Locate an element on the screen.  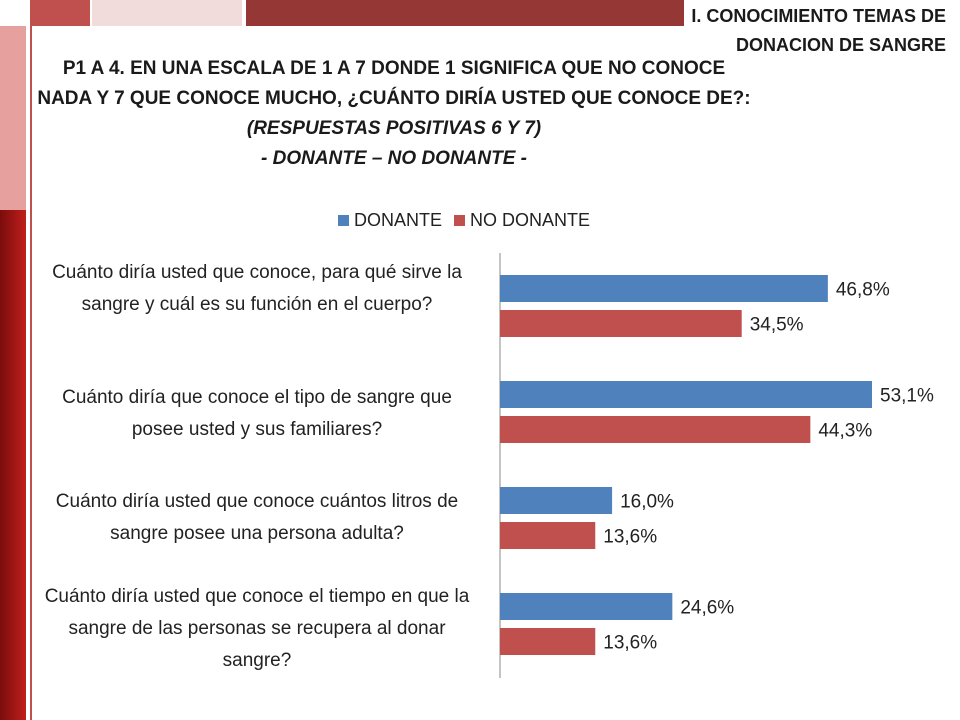
chart-legend: DONANTE NO DONANTE is located at coordinates (470, 220).